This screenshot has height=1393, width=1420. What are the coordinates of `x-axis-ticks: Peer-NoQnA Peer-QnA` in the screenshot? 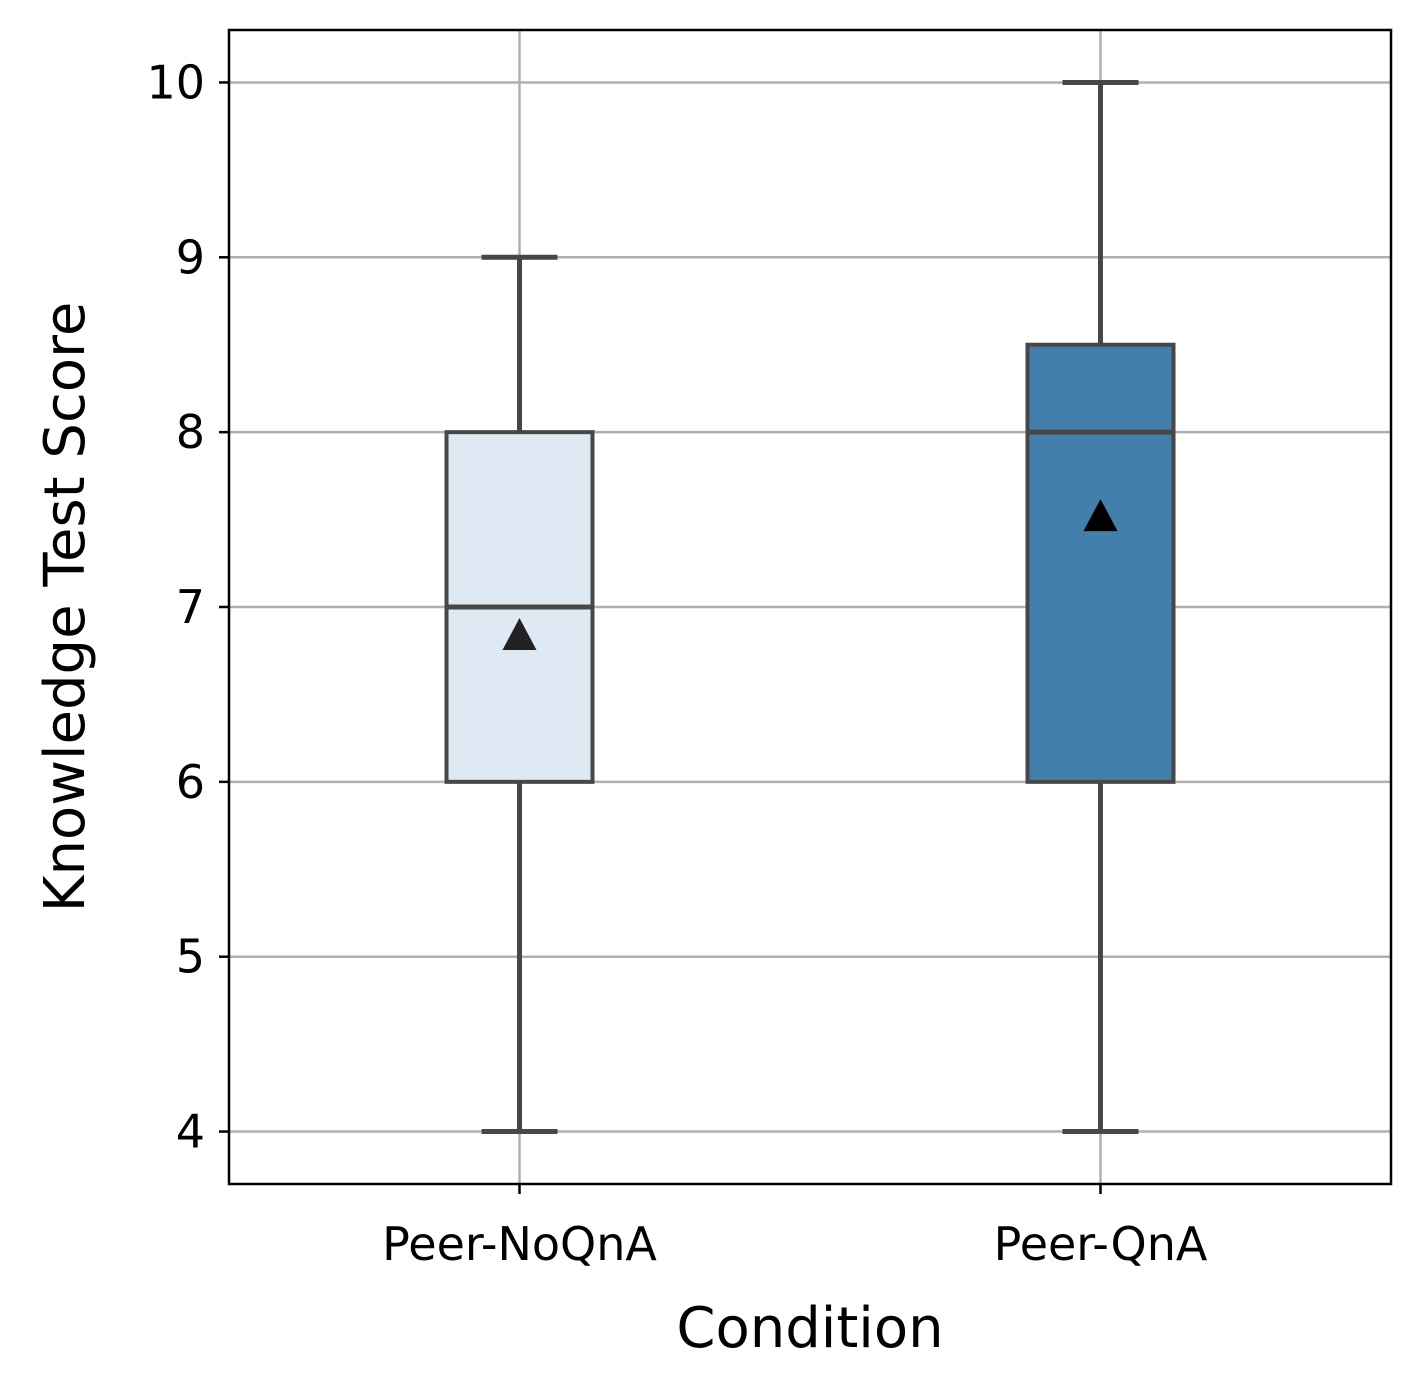 It's located at (795, 1227).